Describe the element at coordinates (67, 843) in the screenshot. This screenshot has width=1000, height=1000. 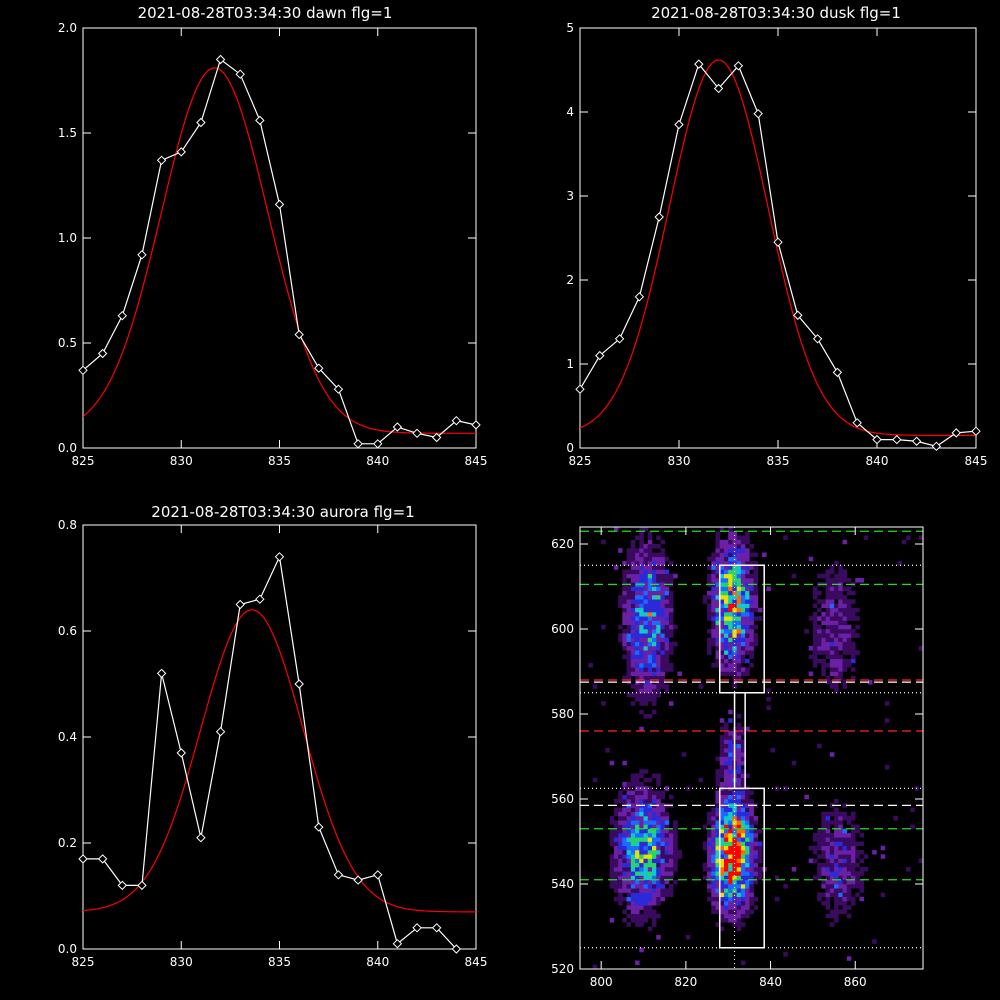
I see `y-tick-label: 0.2` at that location.